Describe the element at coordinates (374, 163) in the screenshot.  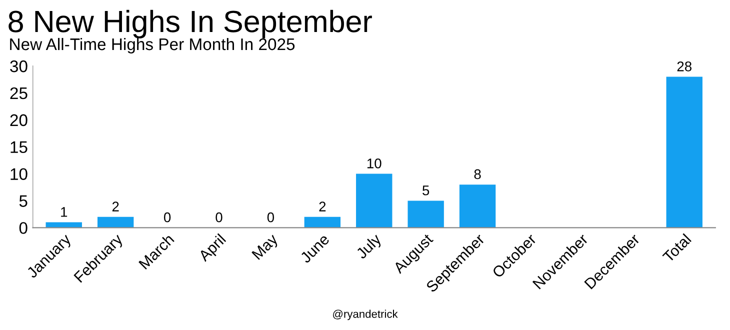
I see `data-label: 10` at that location.